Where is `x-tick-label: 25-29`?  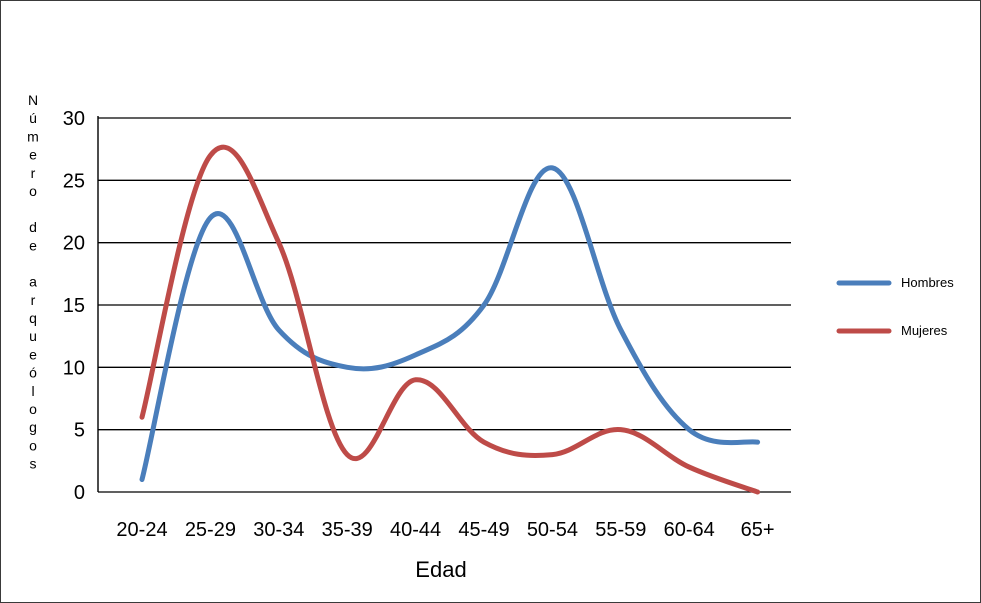 x-tick-label: 25-29 is located at coordinates (210, 530).